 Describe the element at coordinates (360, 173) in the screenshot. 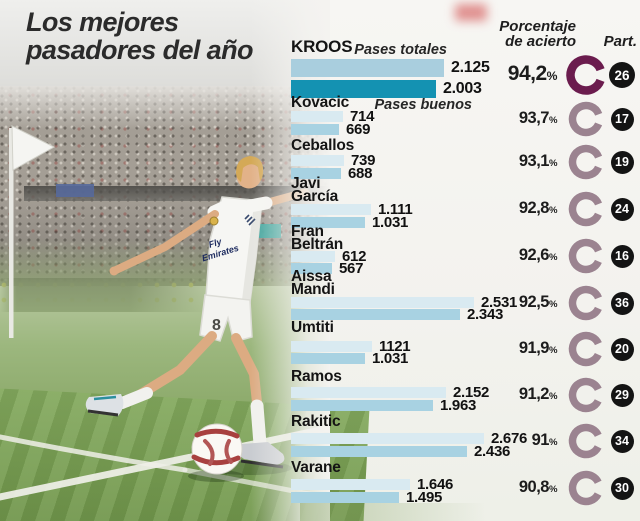

I see `value-pases-buenos: 688` at that location.